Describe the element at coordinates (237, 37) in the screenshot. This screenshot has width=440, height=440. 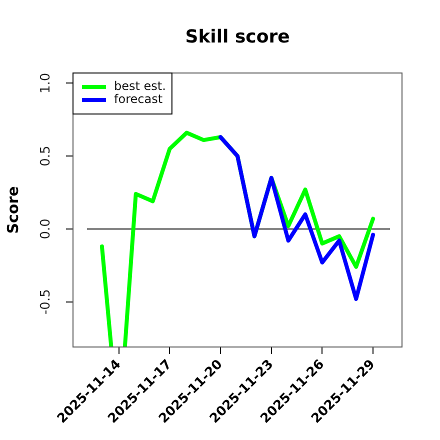
I see `chart-title: Skill score` at that location.